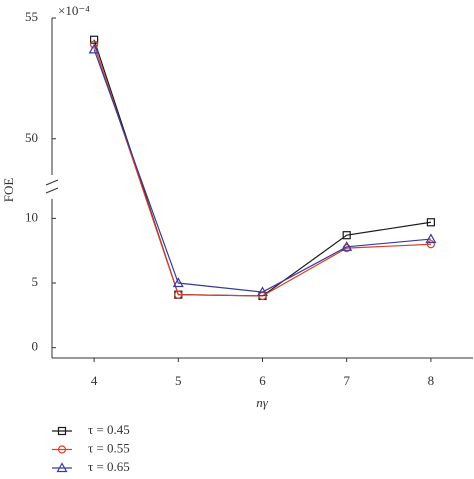  Describe the element at coordinates (31, 137) in the screenshot. I see `y-tick-label: 50` at that location.